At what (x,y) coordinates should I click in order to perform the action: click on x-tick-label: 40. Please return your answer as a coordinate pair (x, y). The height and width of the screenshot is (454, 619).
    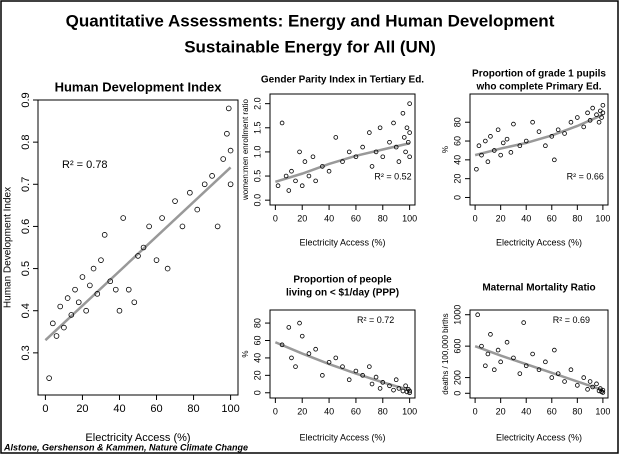
    Looking at the image, I should click on (329, 218).